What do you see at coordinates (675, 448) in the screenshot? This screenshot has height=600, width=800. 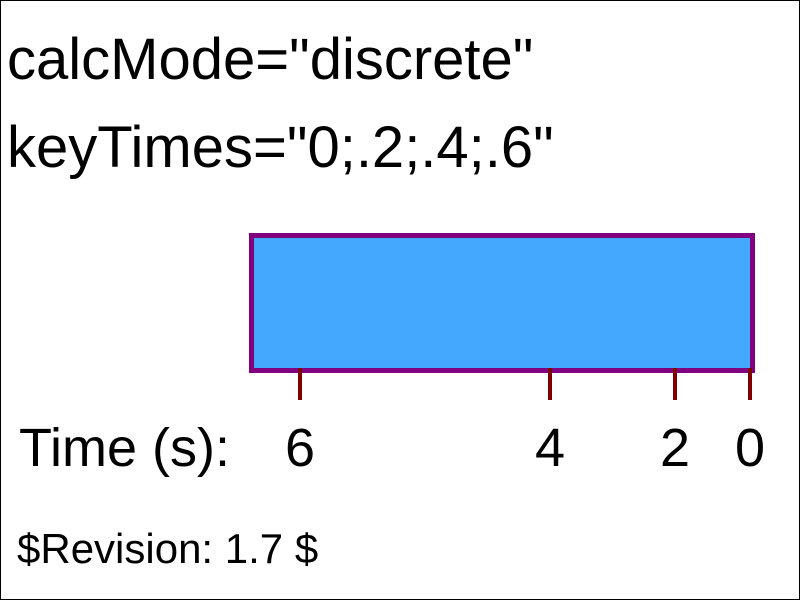 I see `tick-label-2: 2` at bounding box center [675, 448].